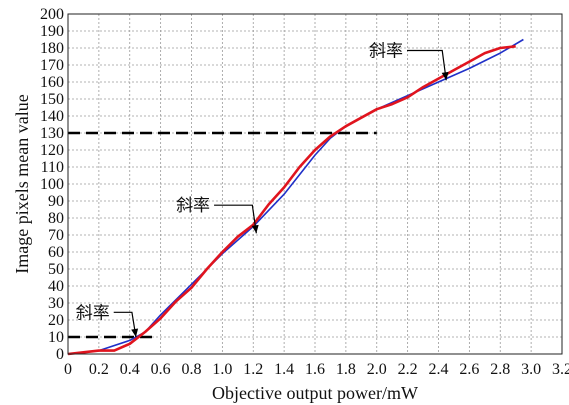 Image resolution: width=569 pixels, height=405 pixels. I want to click on y-tick-label: 50, so click(56, 269).